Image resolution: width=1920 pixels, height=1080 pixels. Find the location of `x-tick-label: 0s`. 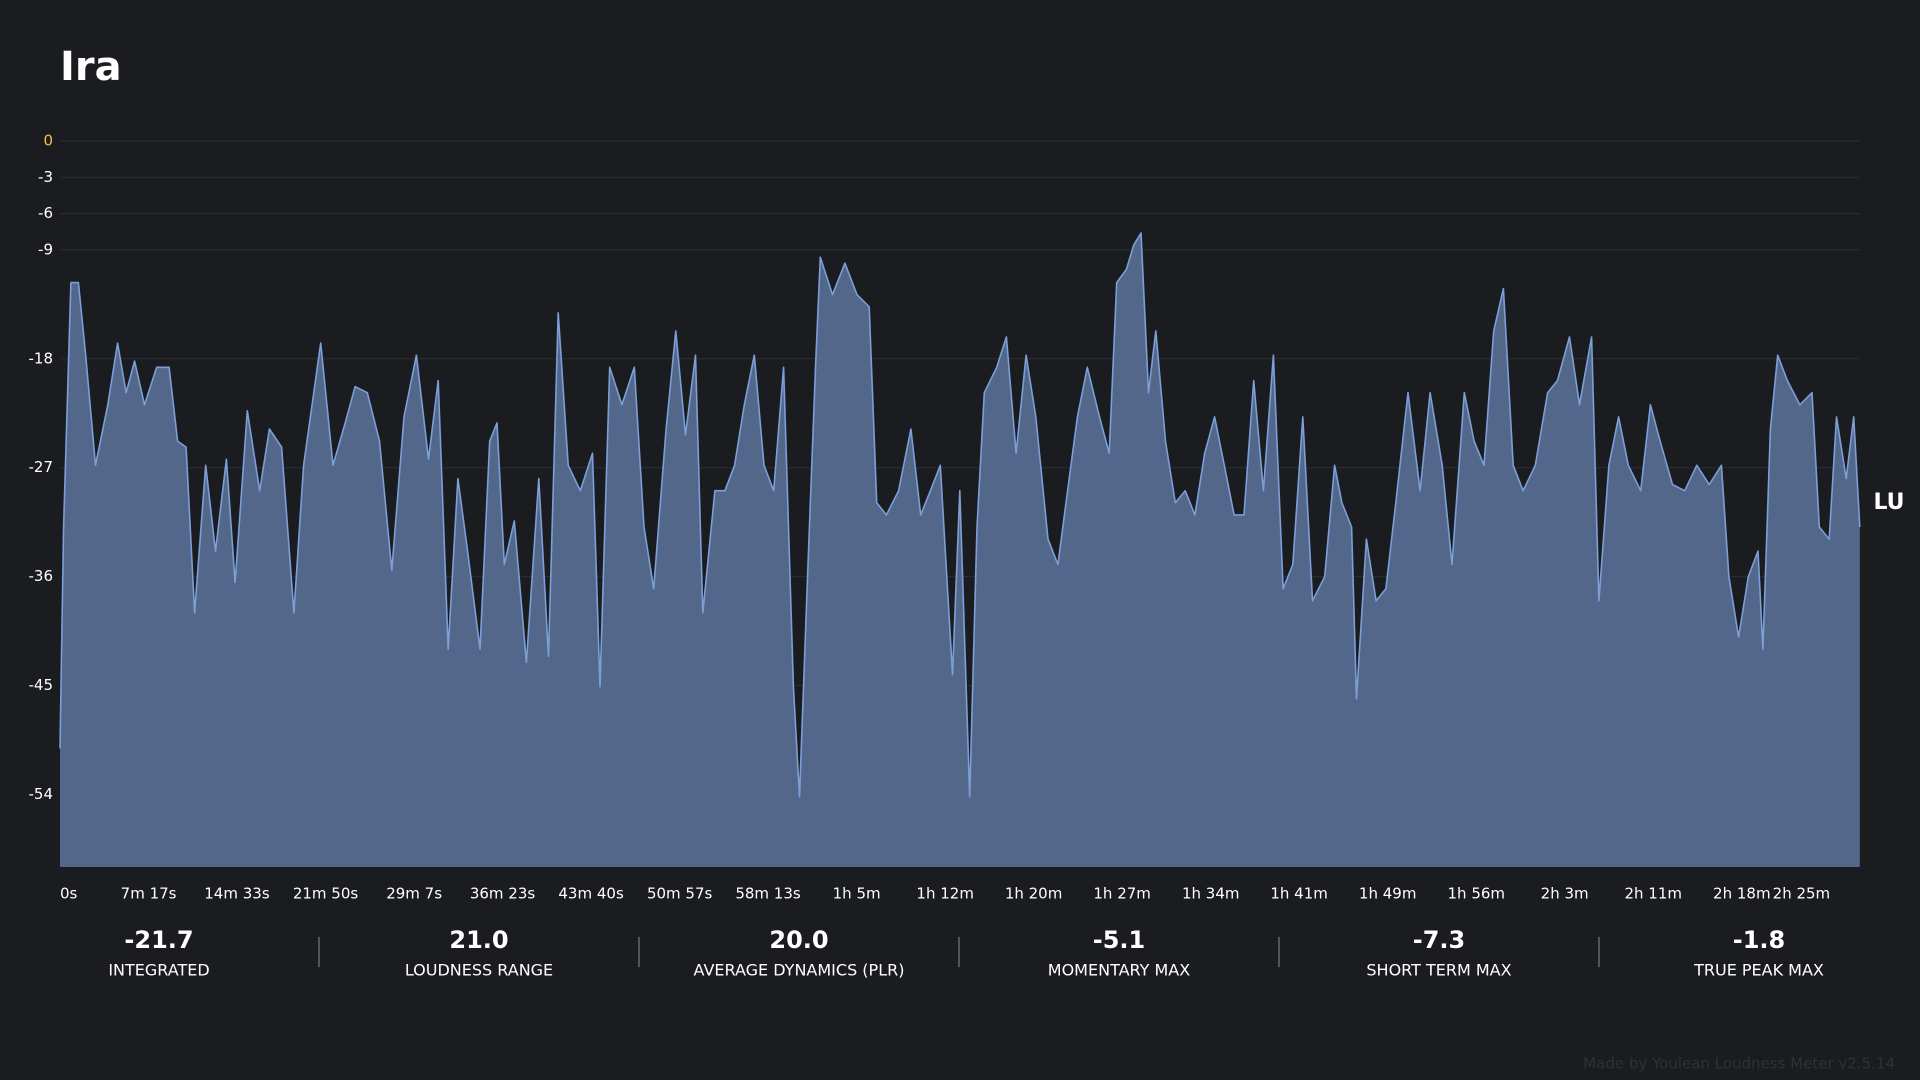

x-tick-label: 0s is located at coordinates (69, 894).